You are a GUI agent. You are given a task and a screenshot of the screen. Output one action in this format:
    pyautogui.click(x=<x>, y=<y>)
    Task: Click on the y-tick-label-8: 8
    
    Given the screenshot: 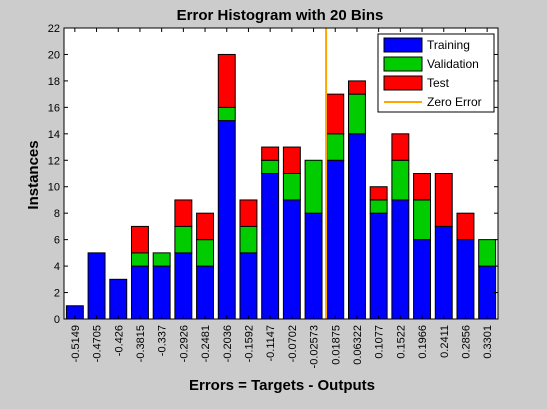 What is the action you would take?
    pyautogui.click(x=57, y=214)
    